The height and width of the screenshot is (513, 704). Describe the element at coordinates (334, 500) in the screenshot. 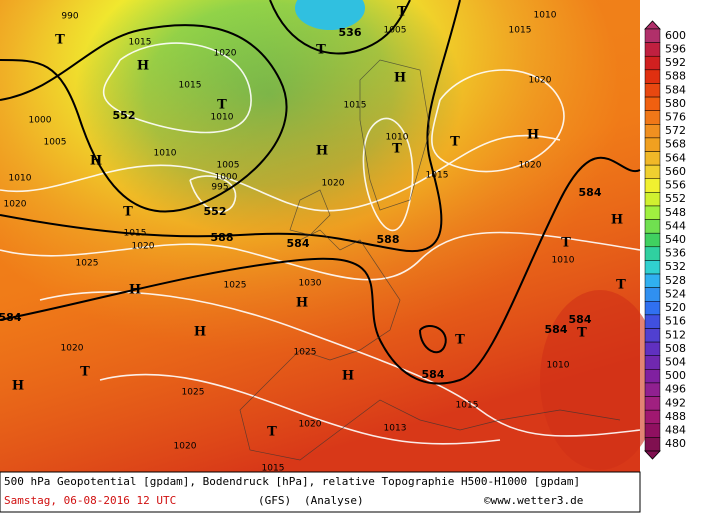

I see `footer-run: (Analyse)` at that location.